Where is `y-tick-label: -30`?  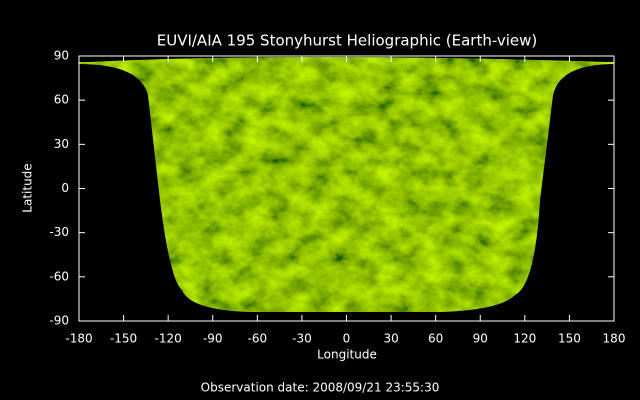
y-tick-label: -30 is located at coordinates (59, 232).